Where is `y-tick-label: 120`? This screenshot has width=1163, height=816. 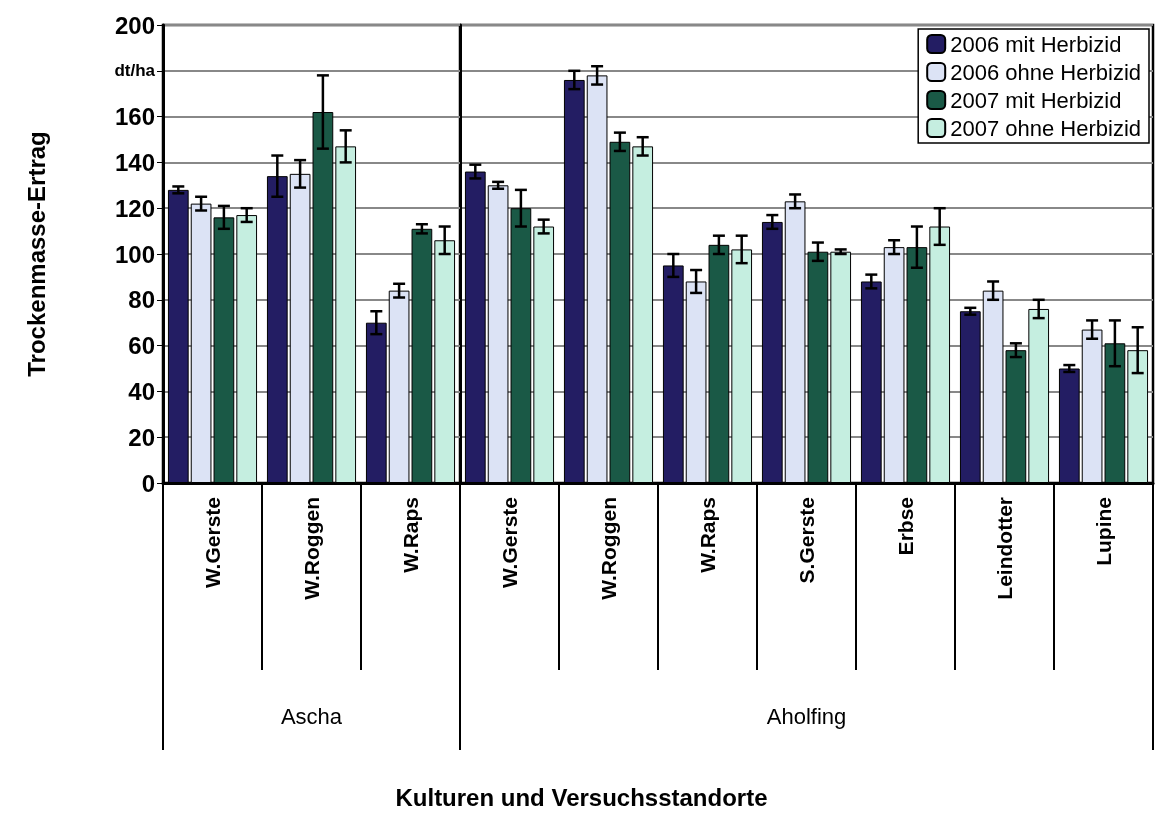 y-tick-label: 120 is located at coordinates (134, 208).